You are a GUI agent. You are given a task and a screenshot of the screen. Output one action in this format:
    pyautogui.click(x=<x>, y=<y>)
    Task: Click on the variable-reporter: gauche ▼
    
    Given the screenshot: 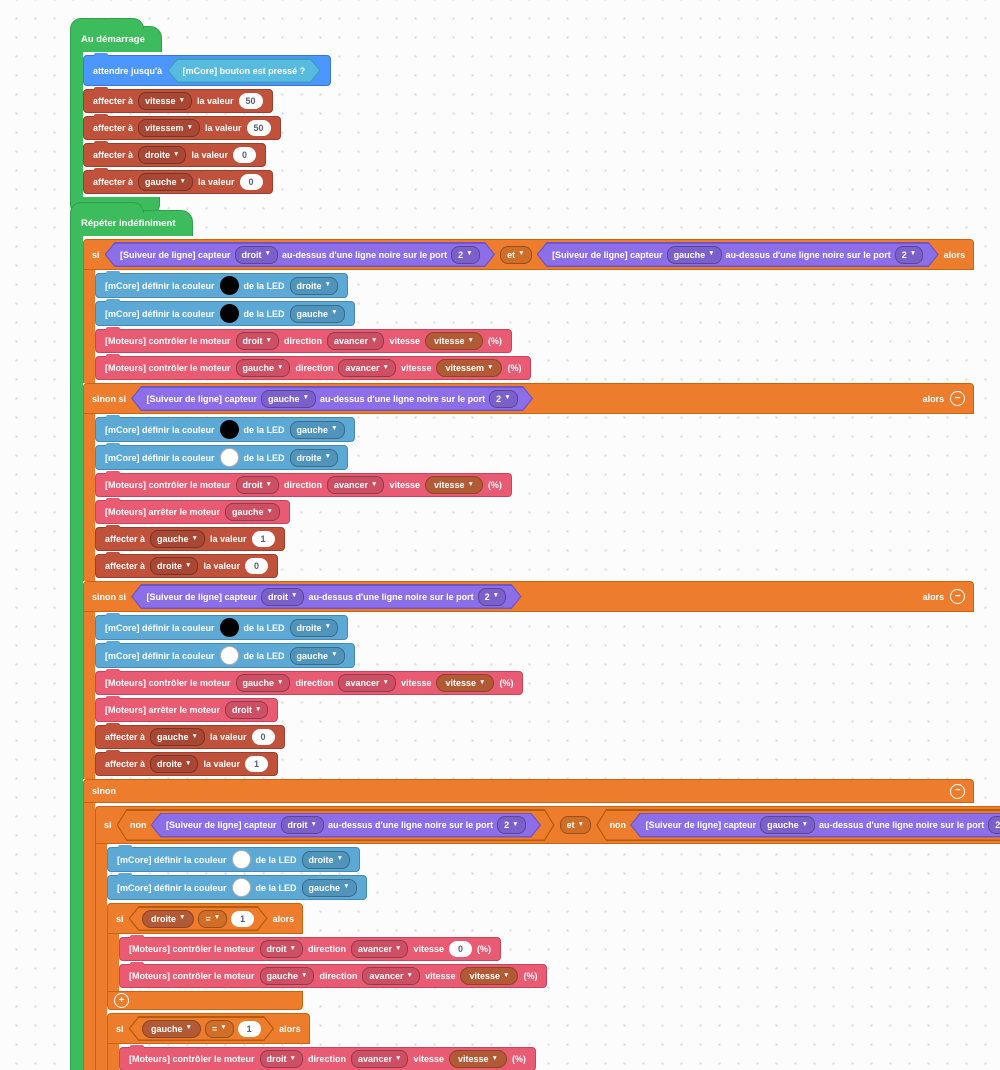 What is the action you would take?
    pyautogui.click(x=171, y=1029)
    